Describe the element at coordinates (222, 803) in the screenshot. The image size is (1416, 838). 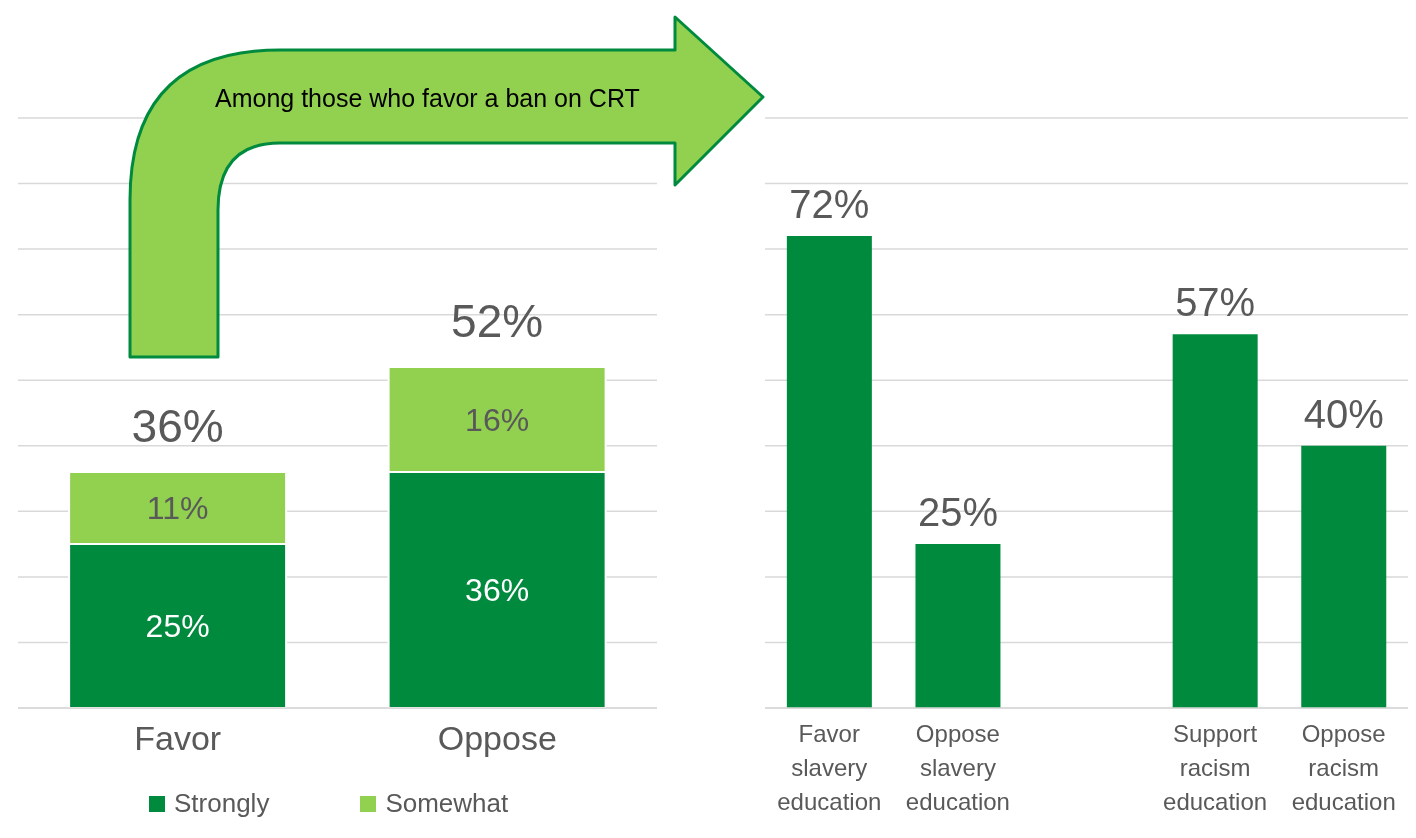
I see `legend-label: Strongly` at that location.